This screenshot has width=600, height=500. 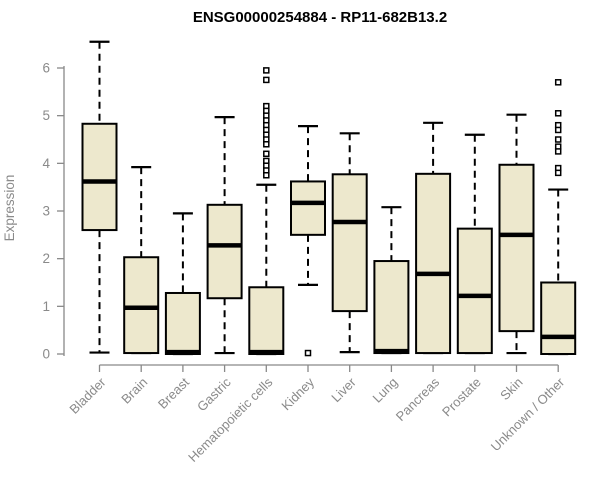 I want to click on chart-title: ENSG00000254884 - RP11-682B13.2, so click(x=320, y=17).